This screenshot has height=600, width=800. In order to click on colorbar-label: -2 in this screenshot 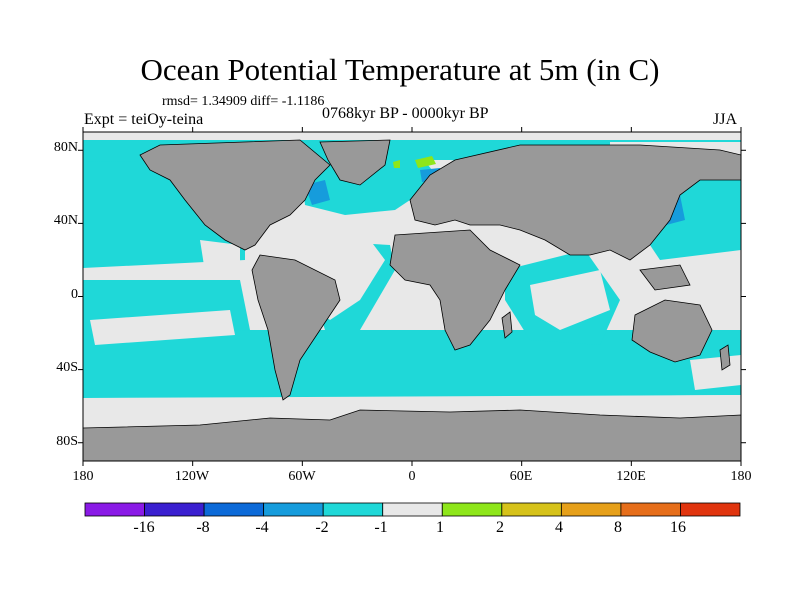, I will do `click(322, 527)`.